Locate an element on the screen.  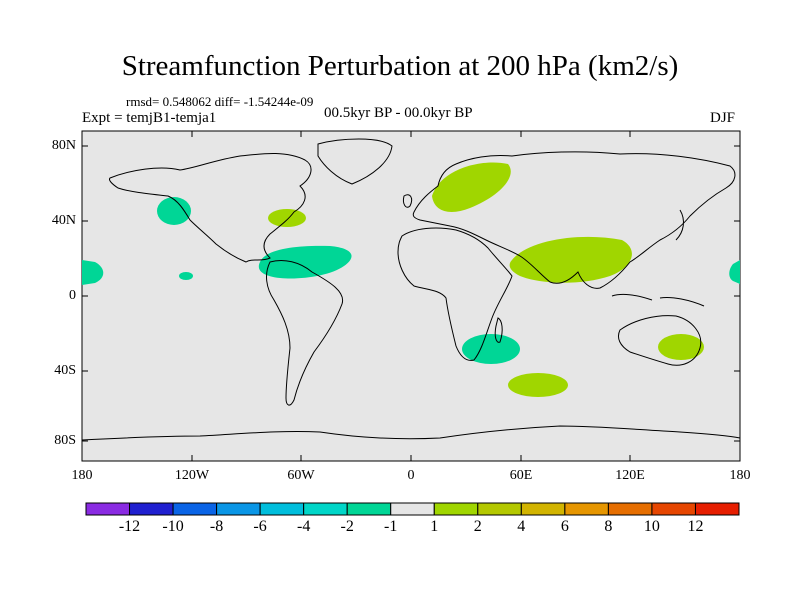
coast-japan is located at coordinates (679, 225).